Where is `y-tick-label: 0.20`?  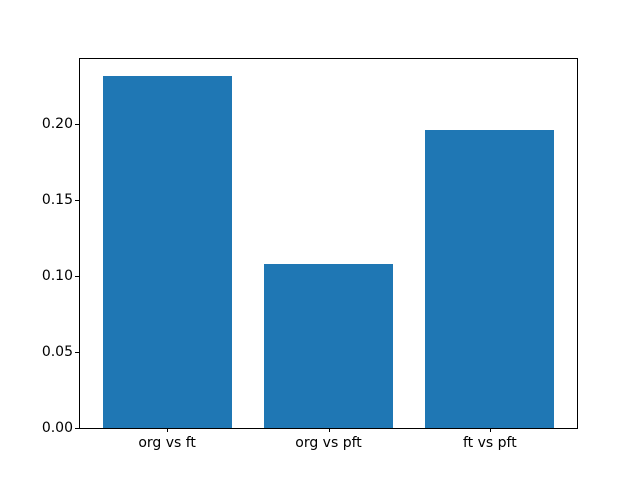 y-tick-label: 0.20 is located at coordinates (57, 124).